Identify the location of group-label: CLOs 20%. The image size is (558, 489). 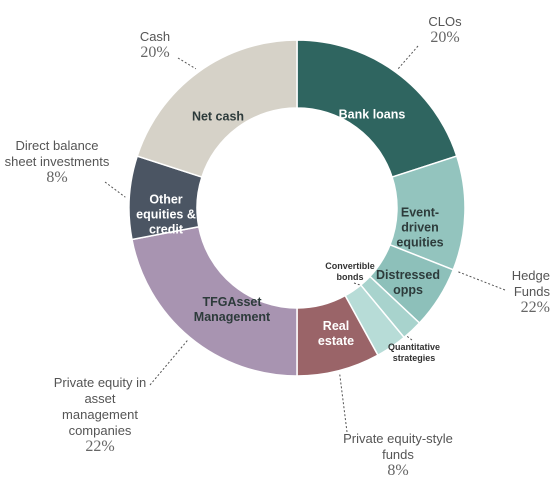
(445, 30).